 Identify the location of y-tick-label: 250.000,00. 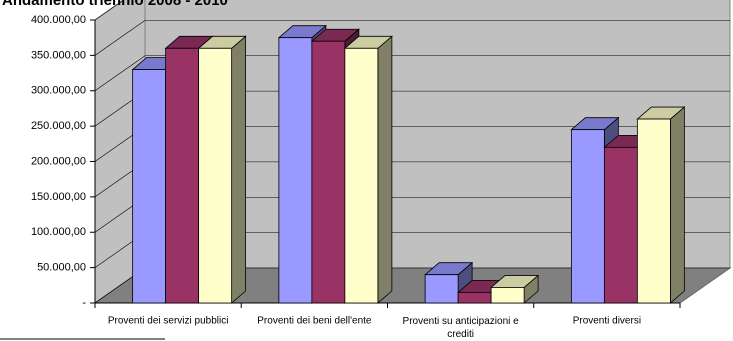
(58, 126).